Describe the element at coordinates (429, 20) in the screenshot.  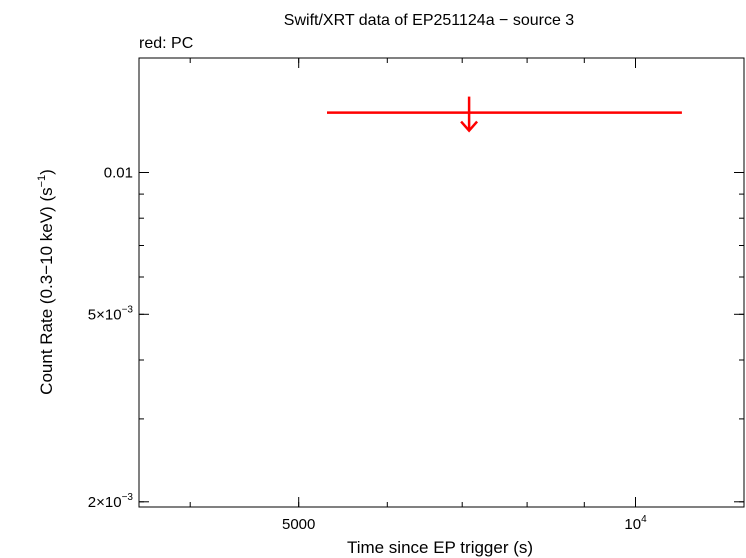
I see `chart-title: Swift/XRT data of EP251124a − source 3` at that location.